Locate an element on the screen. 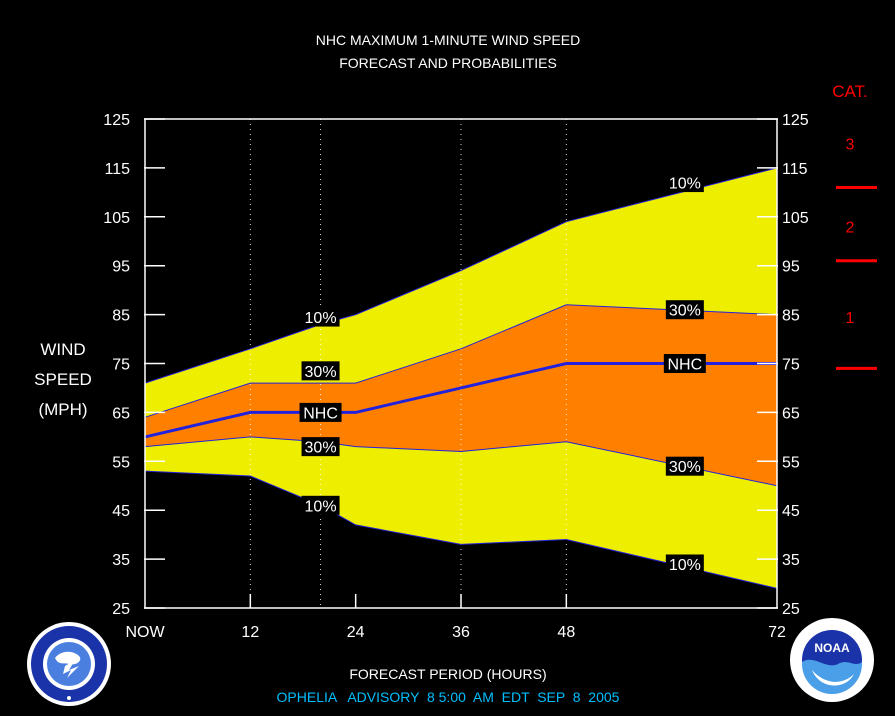 The image size is (895, 716). y-tick-label-right: 115 is located at coordinates (795, 169).